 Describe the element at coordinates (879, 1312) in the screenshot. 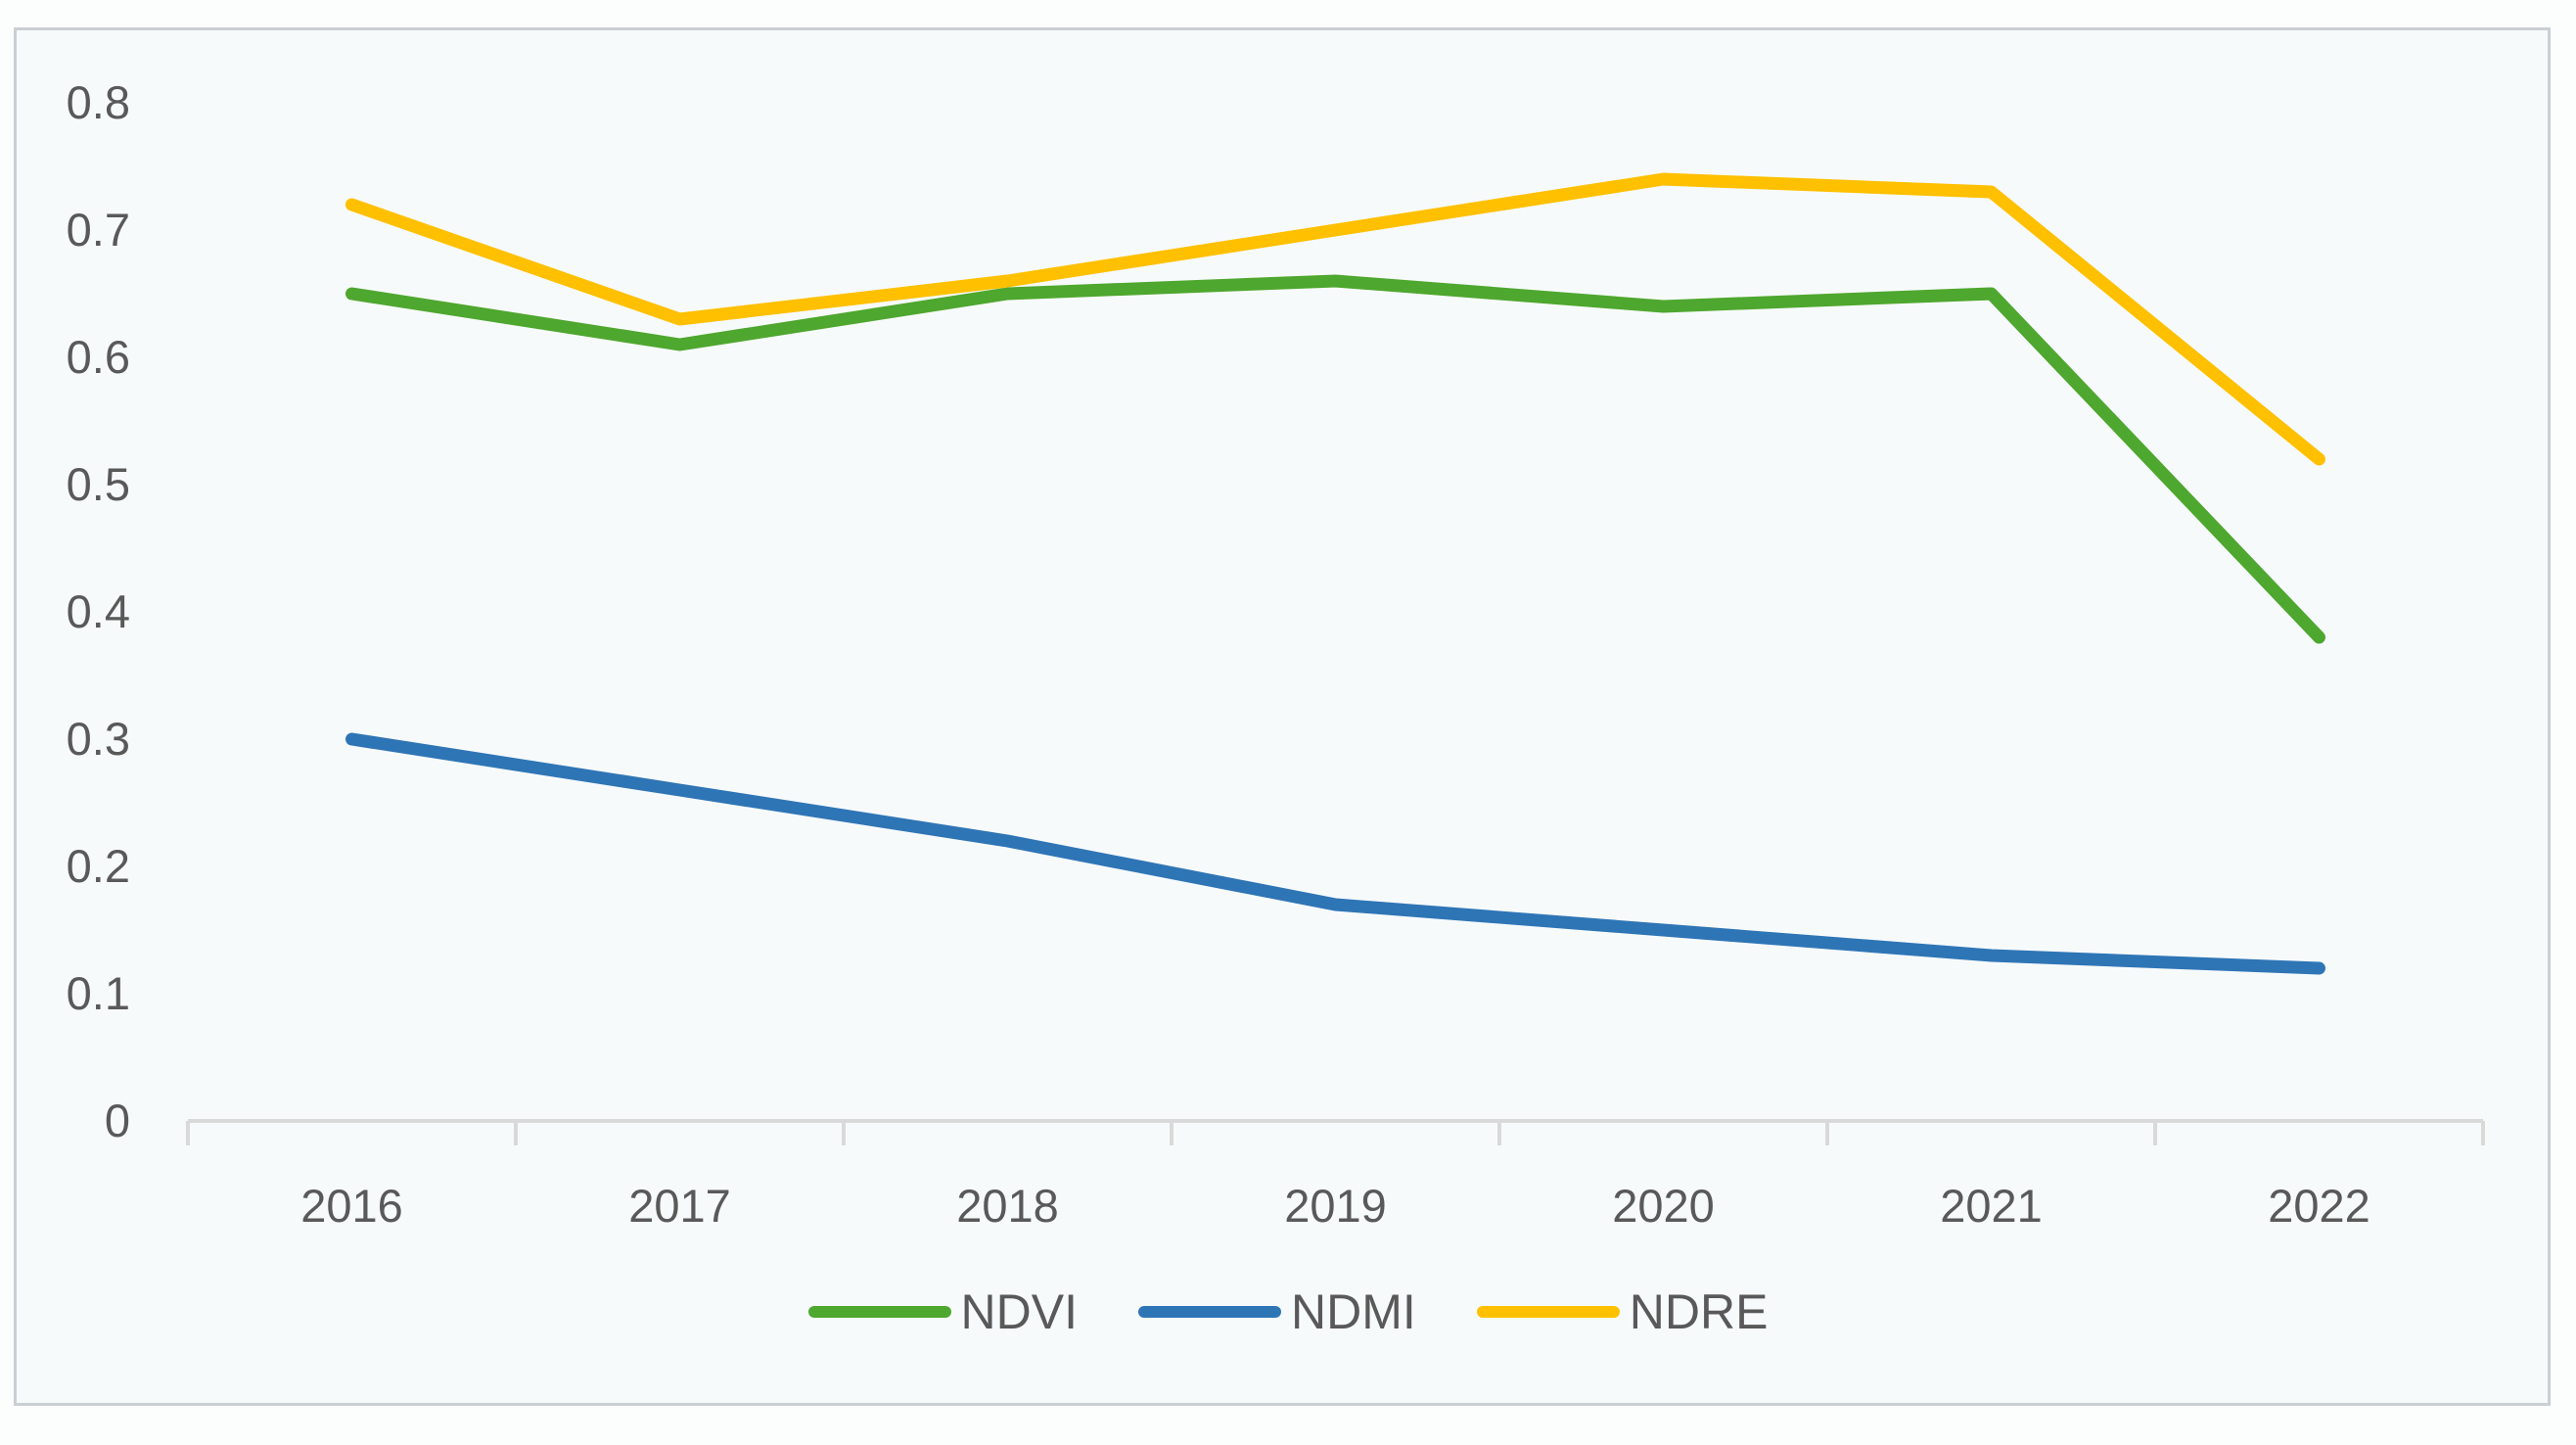

I see `legend-swatch-NDVI` at that location.